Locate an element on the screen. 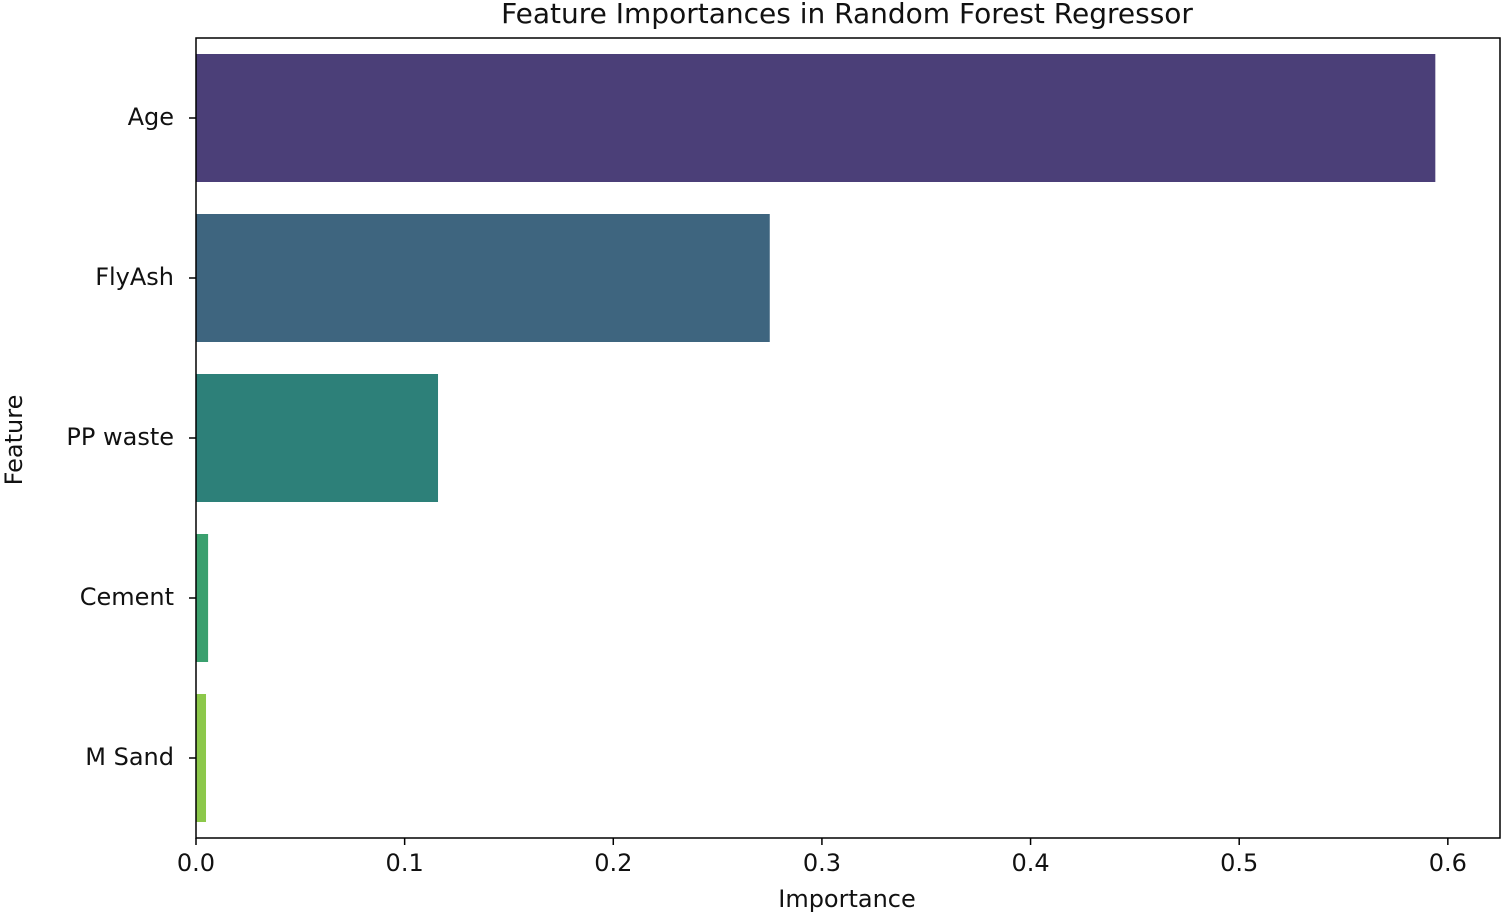 This screenshot has height=918, width=1505. x-tick-label: 0.3 is located at coordinates (822, 863).